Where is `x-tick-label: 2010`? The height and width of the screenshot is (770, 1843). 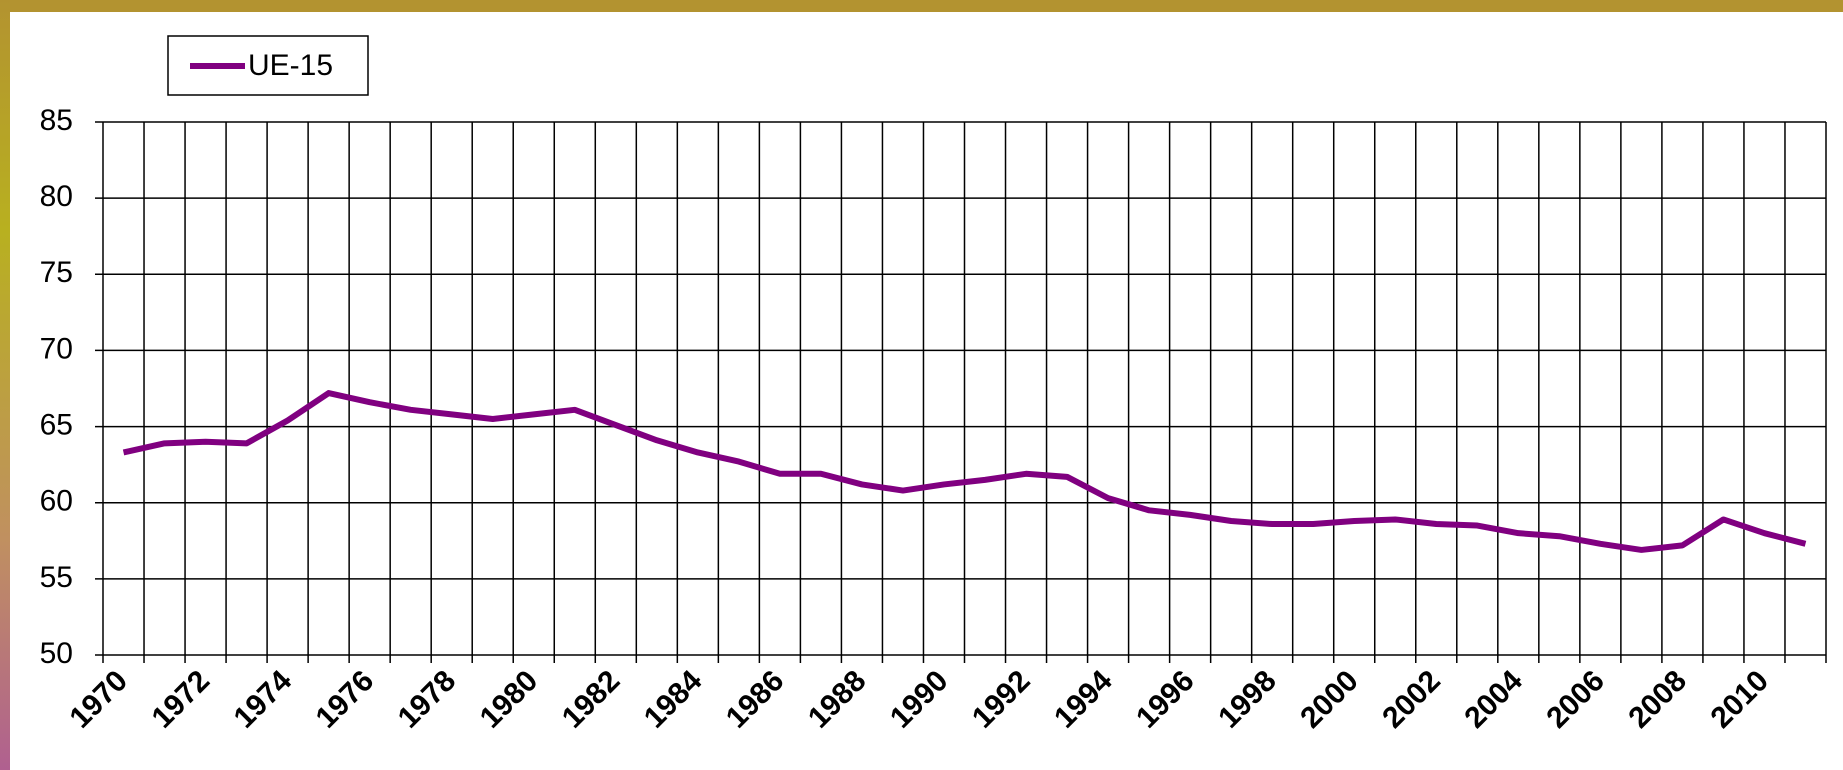 x-tick-label: 2010 is located at coordinates (1739, 699).